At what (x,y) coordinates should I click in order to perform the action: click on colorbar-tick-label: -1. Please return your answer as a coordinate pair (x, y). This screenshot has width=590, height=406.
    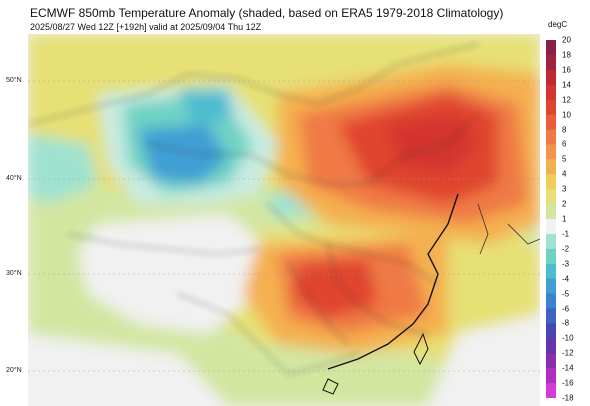
    Looking at the image, I should click on (566, 234).